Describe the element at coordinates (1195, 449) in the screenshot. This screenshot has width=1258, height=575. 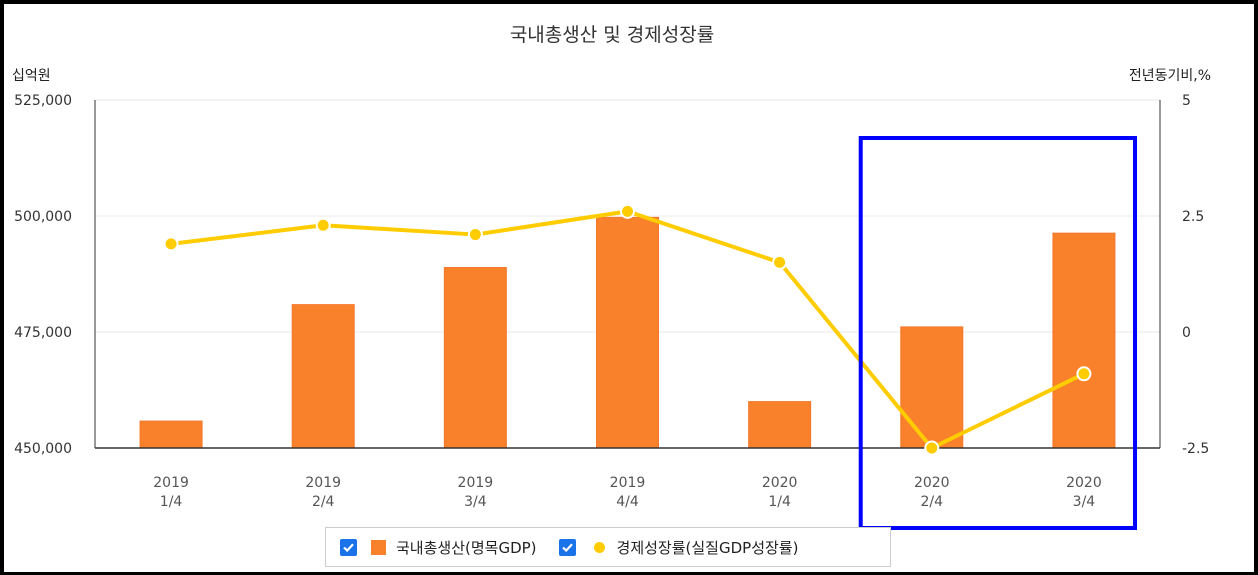
I see `y-right-tick-label: -2.5` at that location.